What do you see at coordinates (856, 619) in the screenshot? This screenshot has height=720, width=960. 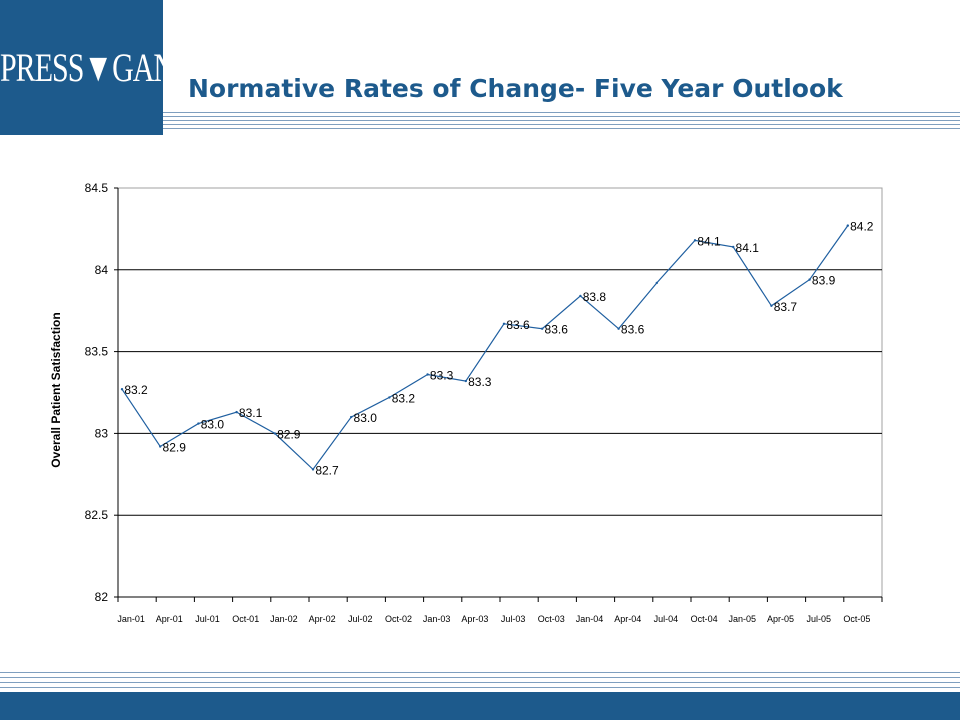 I see `x-tick-label: Oct-05` at bounding box center [856, 619].